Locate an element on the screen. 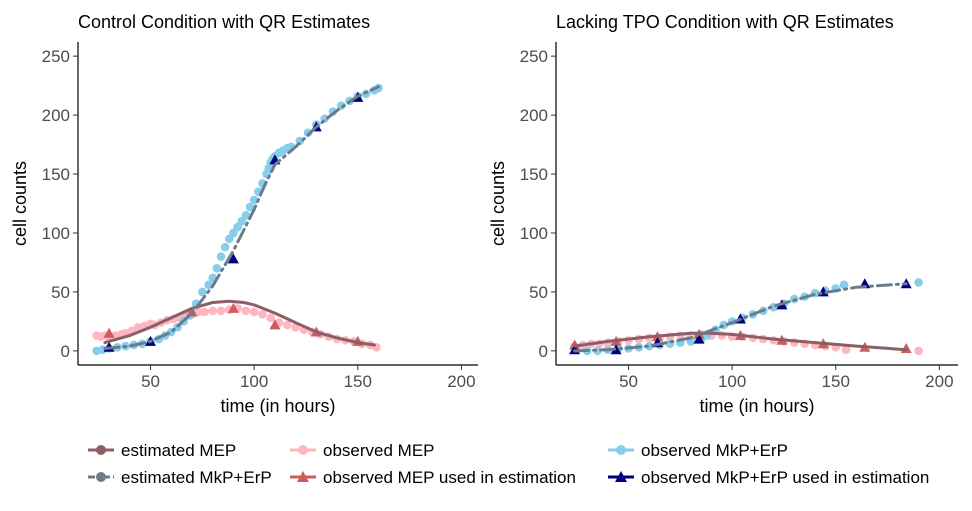 The image size is (972, 511). legend-label: observed MkP+ErP used in estimation is located at coordinates (785, 477).